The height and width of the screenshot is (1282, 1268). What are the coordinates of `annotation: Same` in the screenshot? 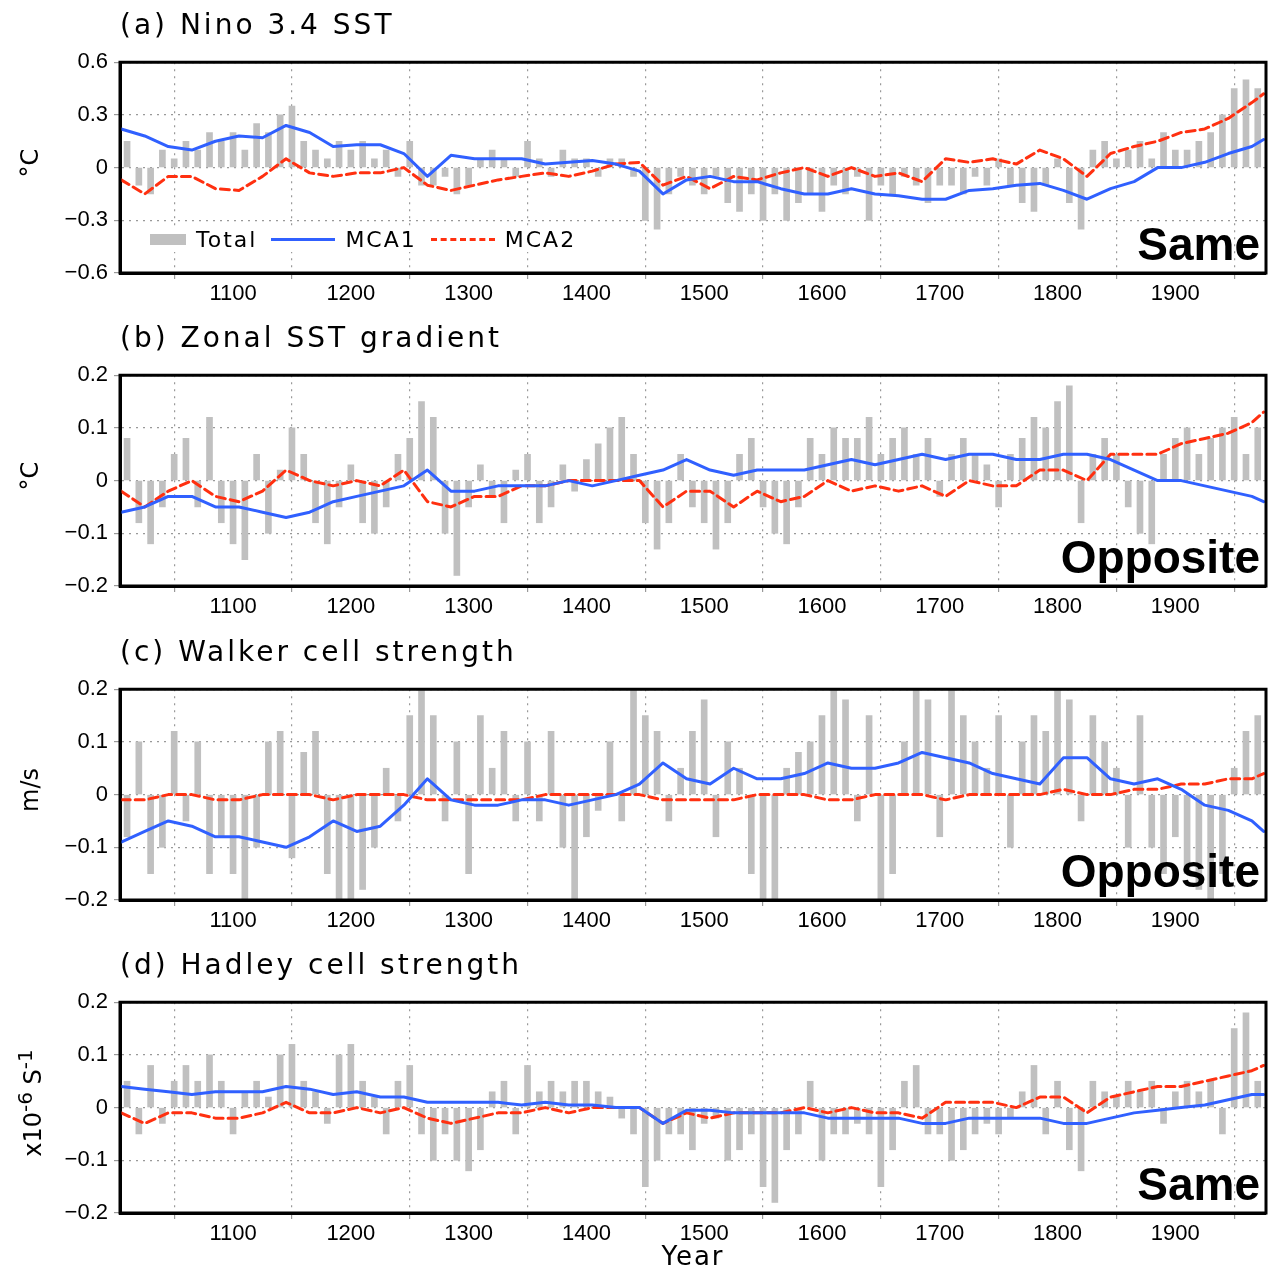 It's located at (1198, 244).